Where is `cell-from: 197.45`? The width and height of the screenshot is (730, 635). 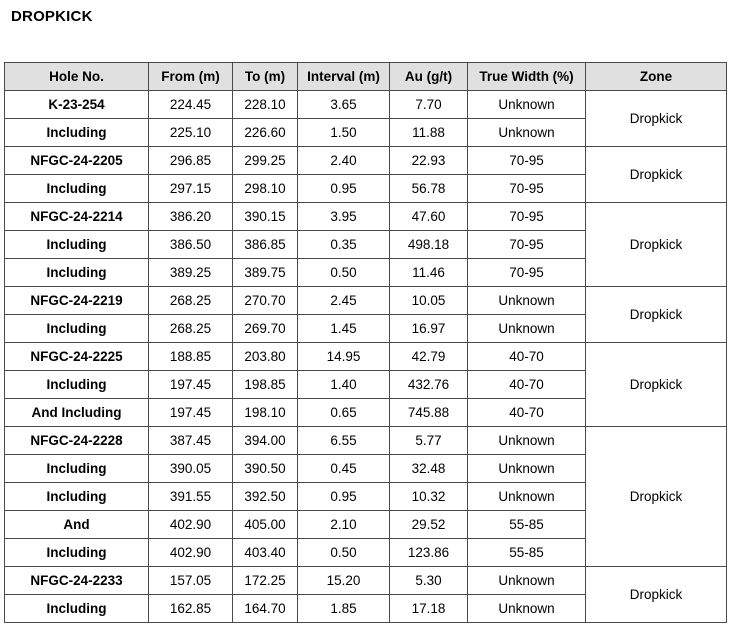 cell-from: 197.45 is located at coordinates (190, 412).